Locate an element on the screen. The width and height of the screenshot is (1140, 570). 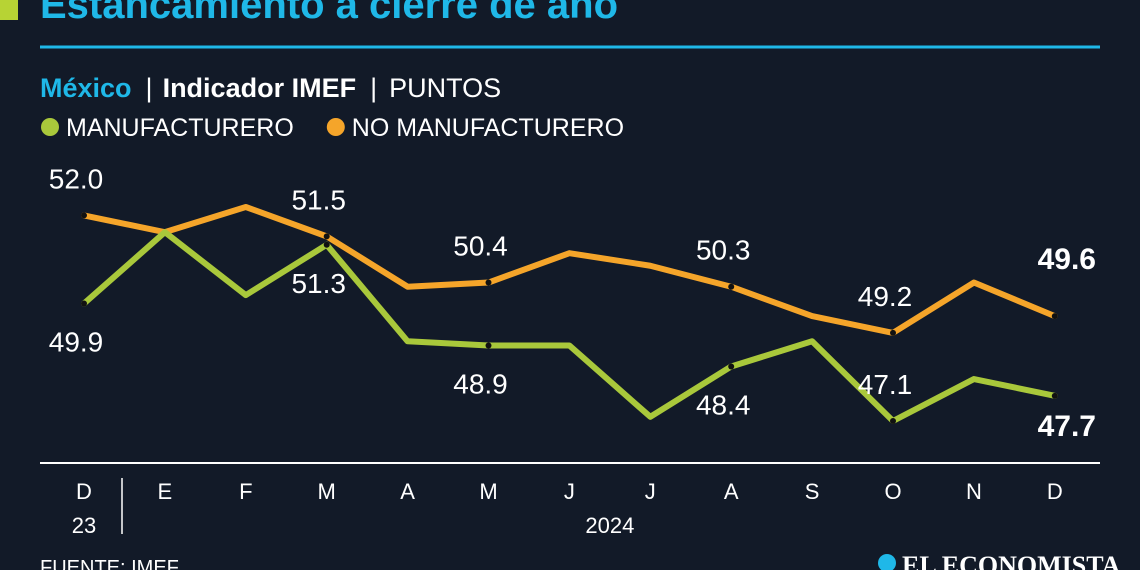
data-label: 48.9 is located at coordinates (480, 383).